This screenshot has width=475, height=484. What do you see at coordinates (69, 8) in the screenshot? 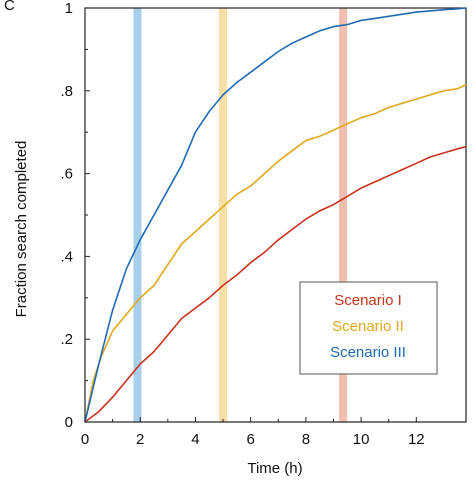
I see `y-tick-label: 1` at bounding box center [69, 8].